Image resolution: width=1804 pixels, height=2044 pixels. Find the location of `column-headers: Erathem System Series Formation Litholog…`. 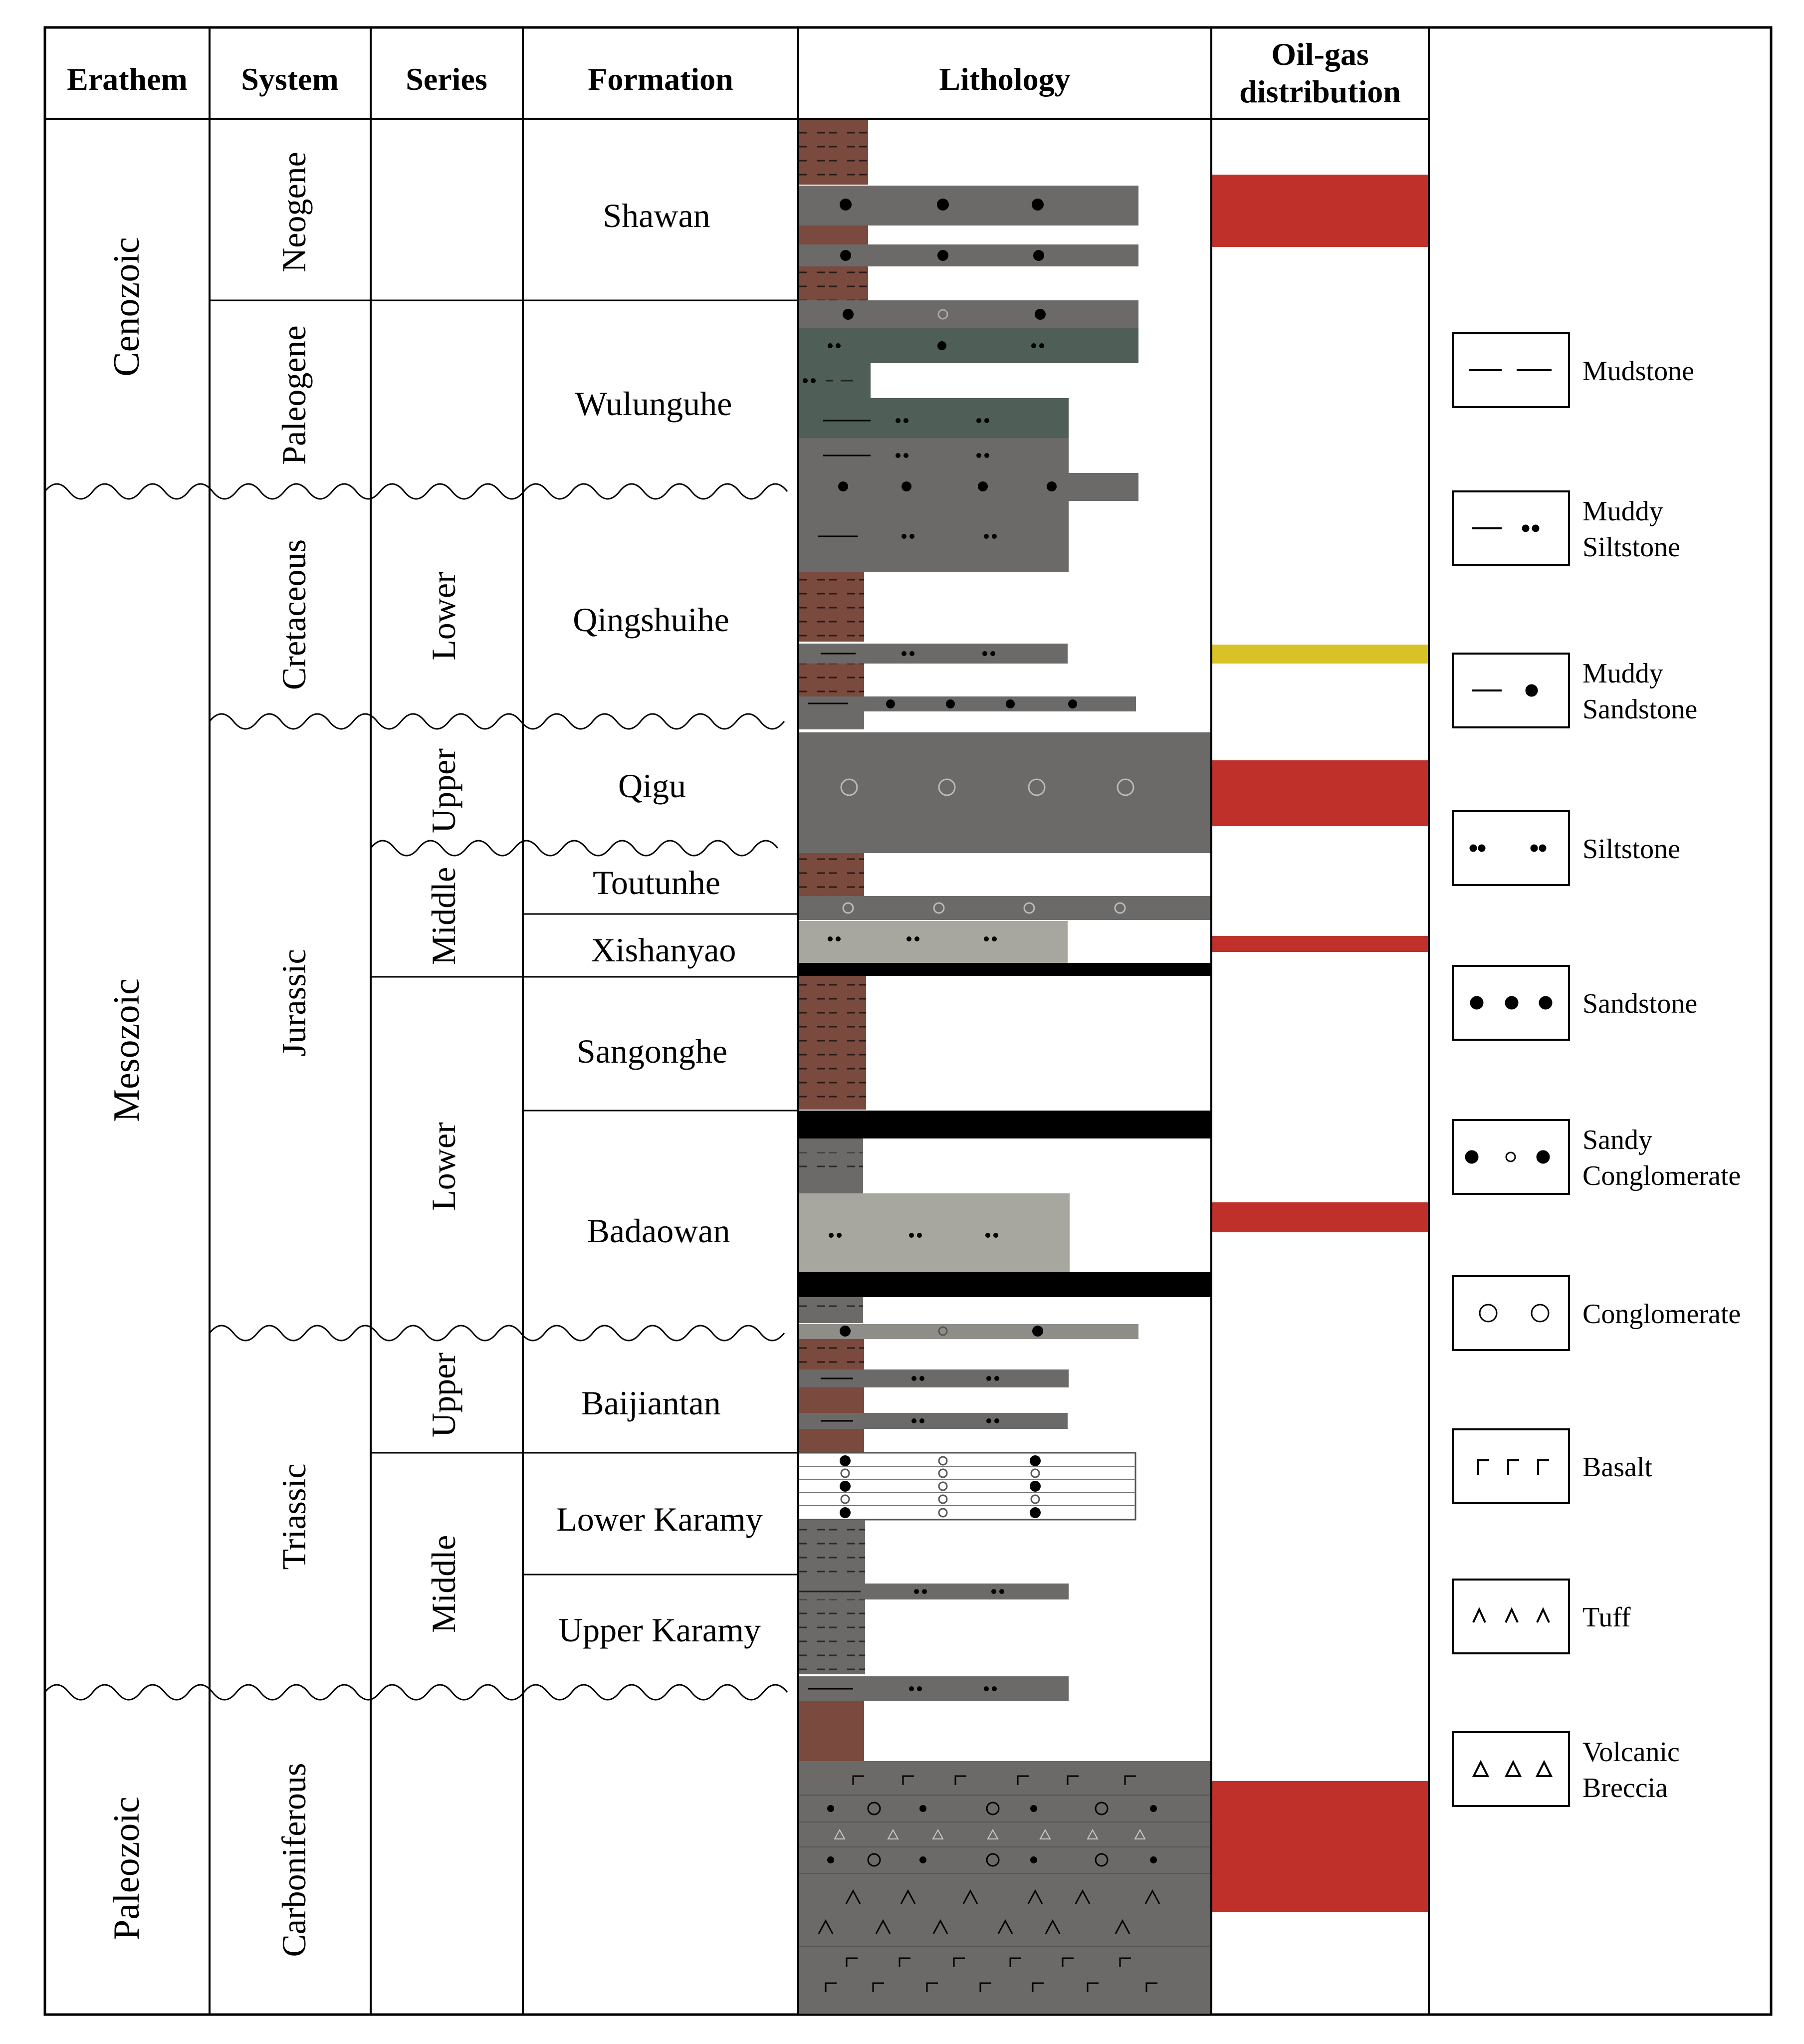

column-headers: Erathem System Series Formation Litholog… is located at coordinates (734, 72).